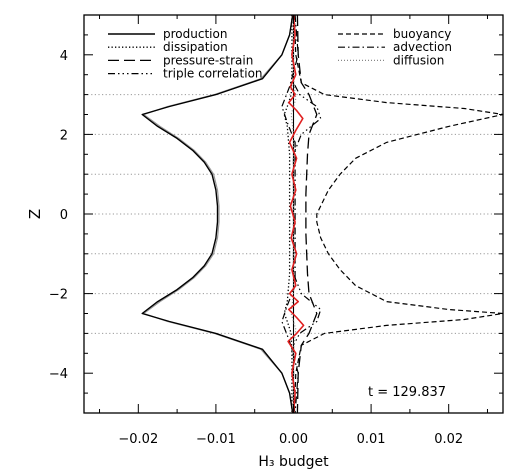  Describe the element at coordinates (64, 56) in the screenshot. I see `y-tick-label: 4` at that location.